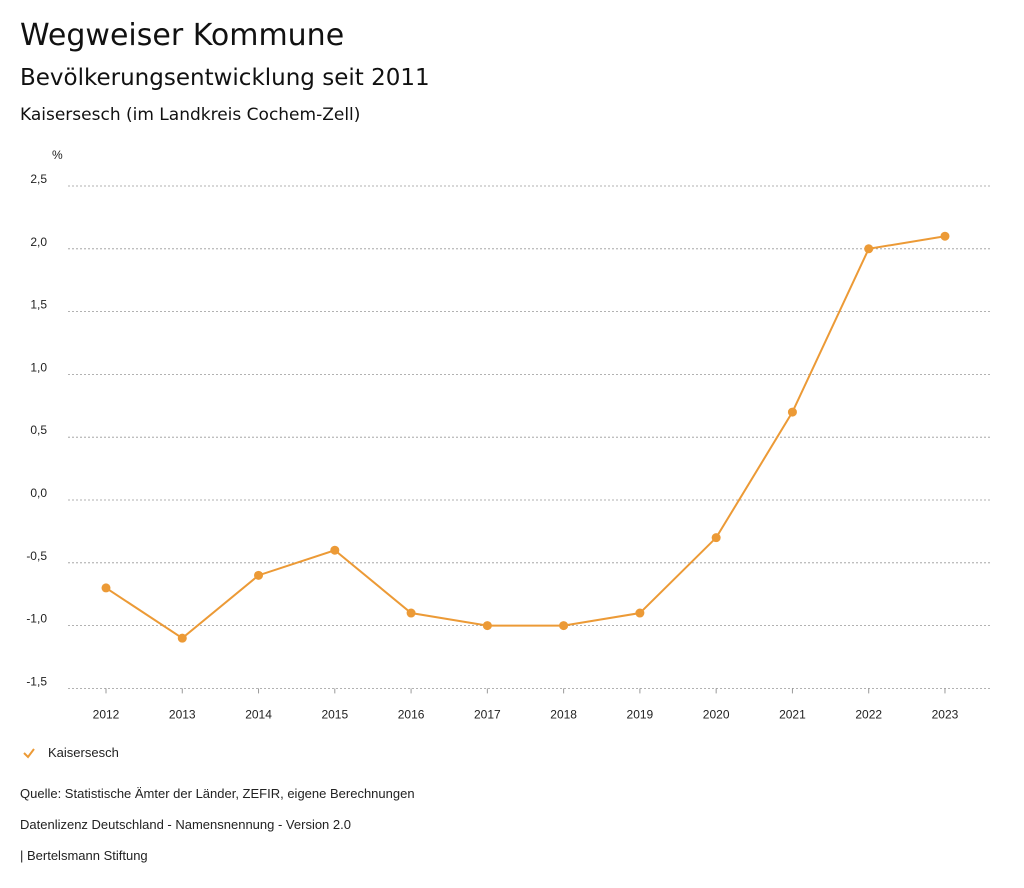 Image resolution: width=1024 pixels, height=888 pixels. I want to click on x-tick-label: 2013, so click(182, 714).